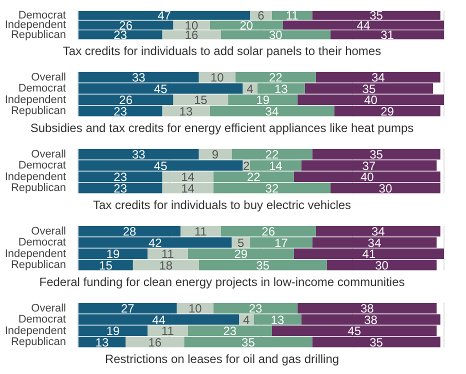  What do you see at coordinates (247, 25) in the screenshot?
I see `data-label: 20` at bounding box center [247, 25].